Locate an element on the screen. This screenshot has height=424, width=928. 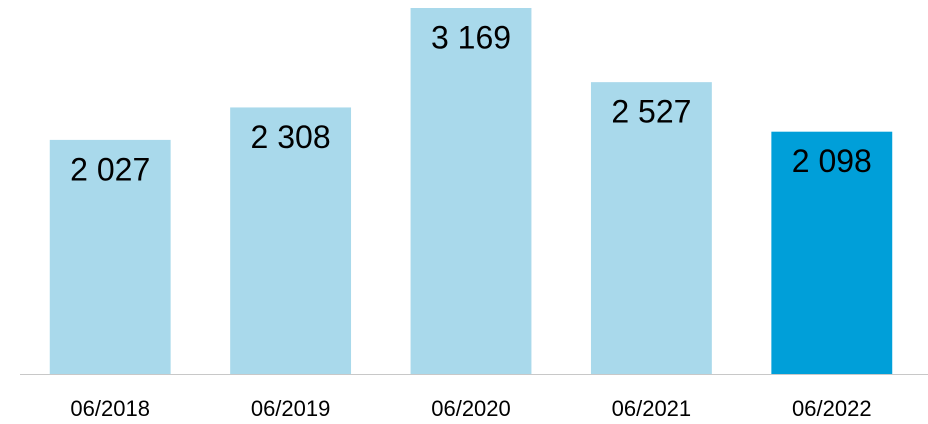
value-label: 2 527 is located at coordinates (651, 112).